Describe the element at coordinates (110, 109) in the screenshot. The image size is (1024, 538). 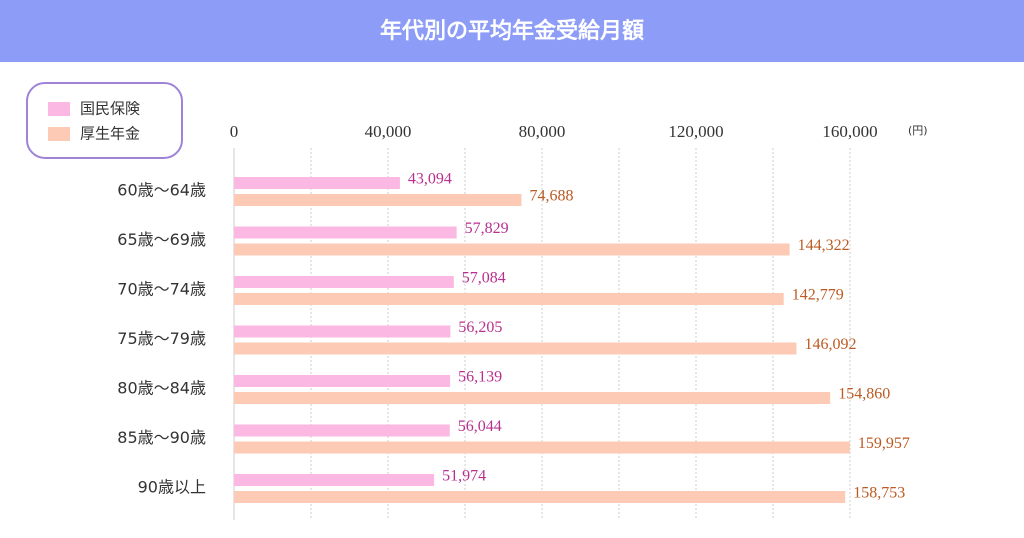
I see `legend-label: 国民保険` at that location.